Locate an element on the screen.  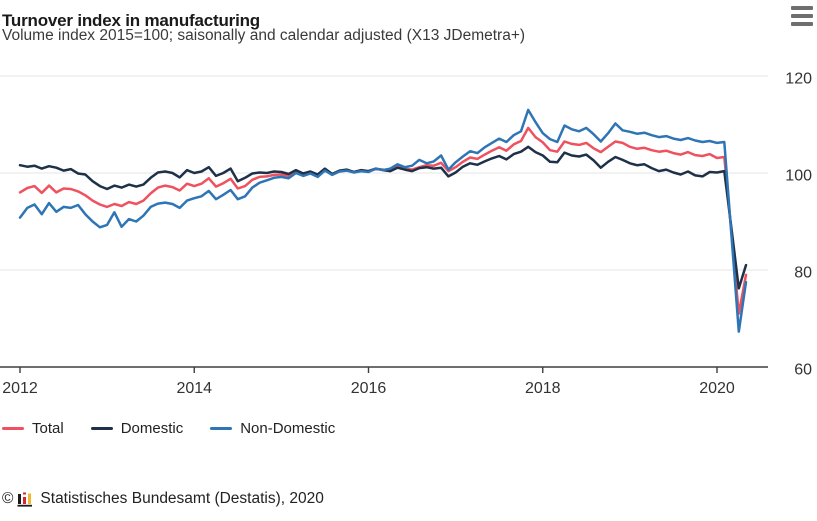
copyright-symbol: © is located at coordinates (8, 498).